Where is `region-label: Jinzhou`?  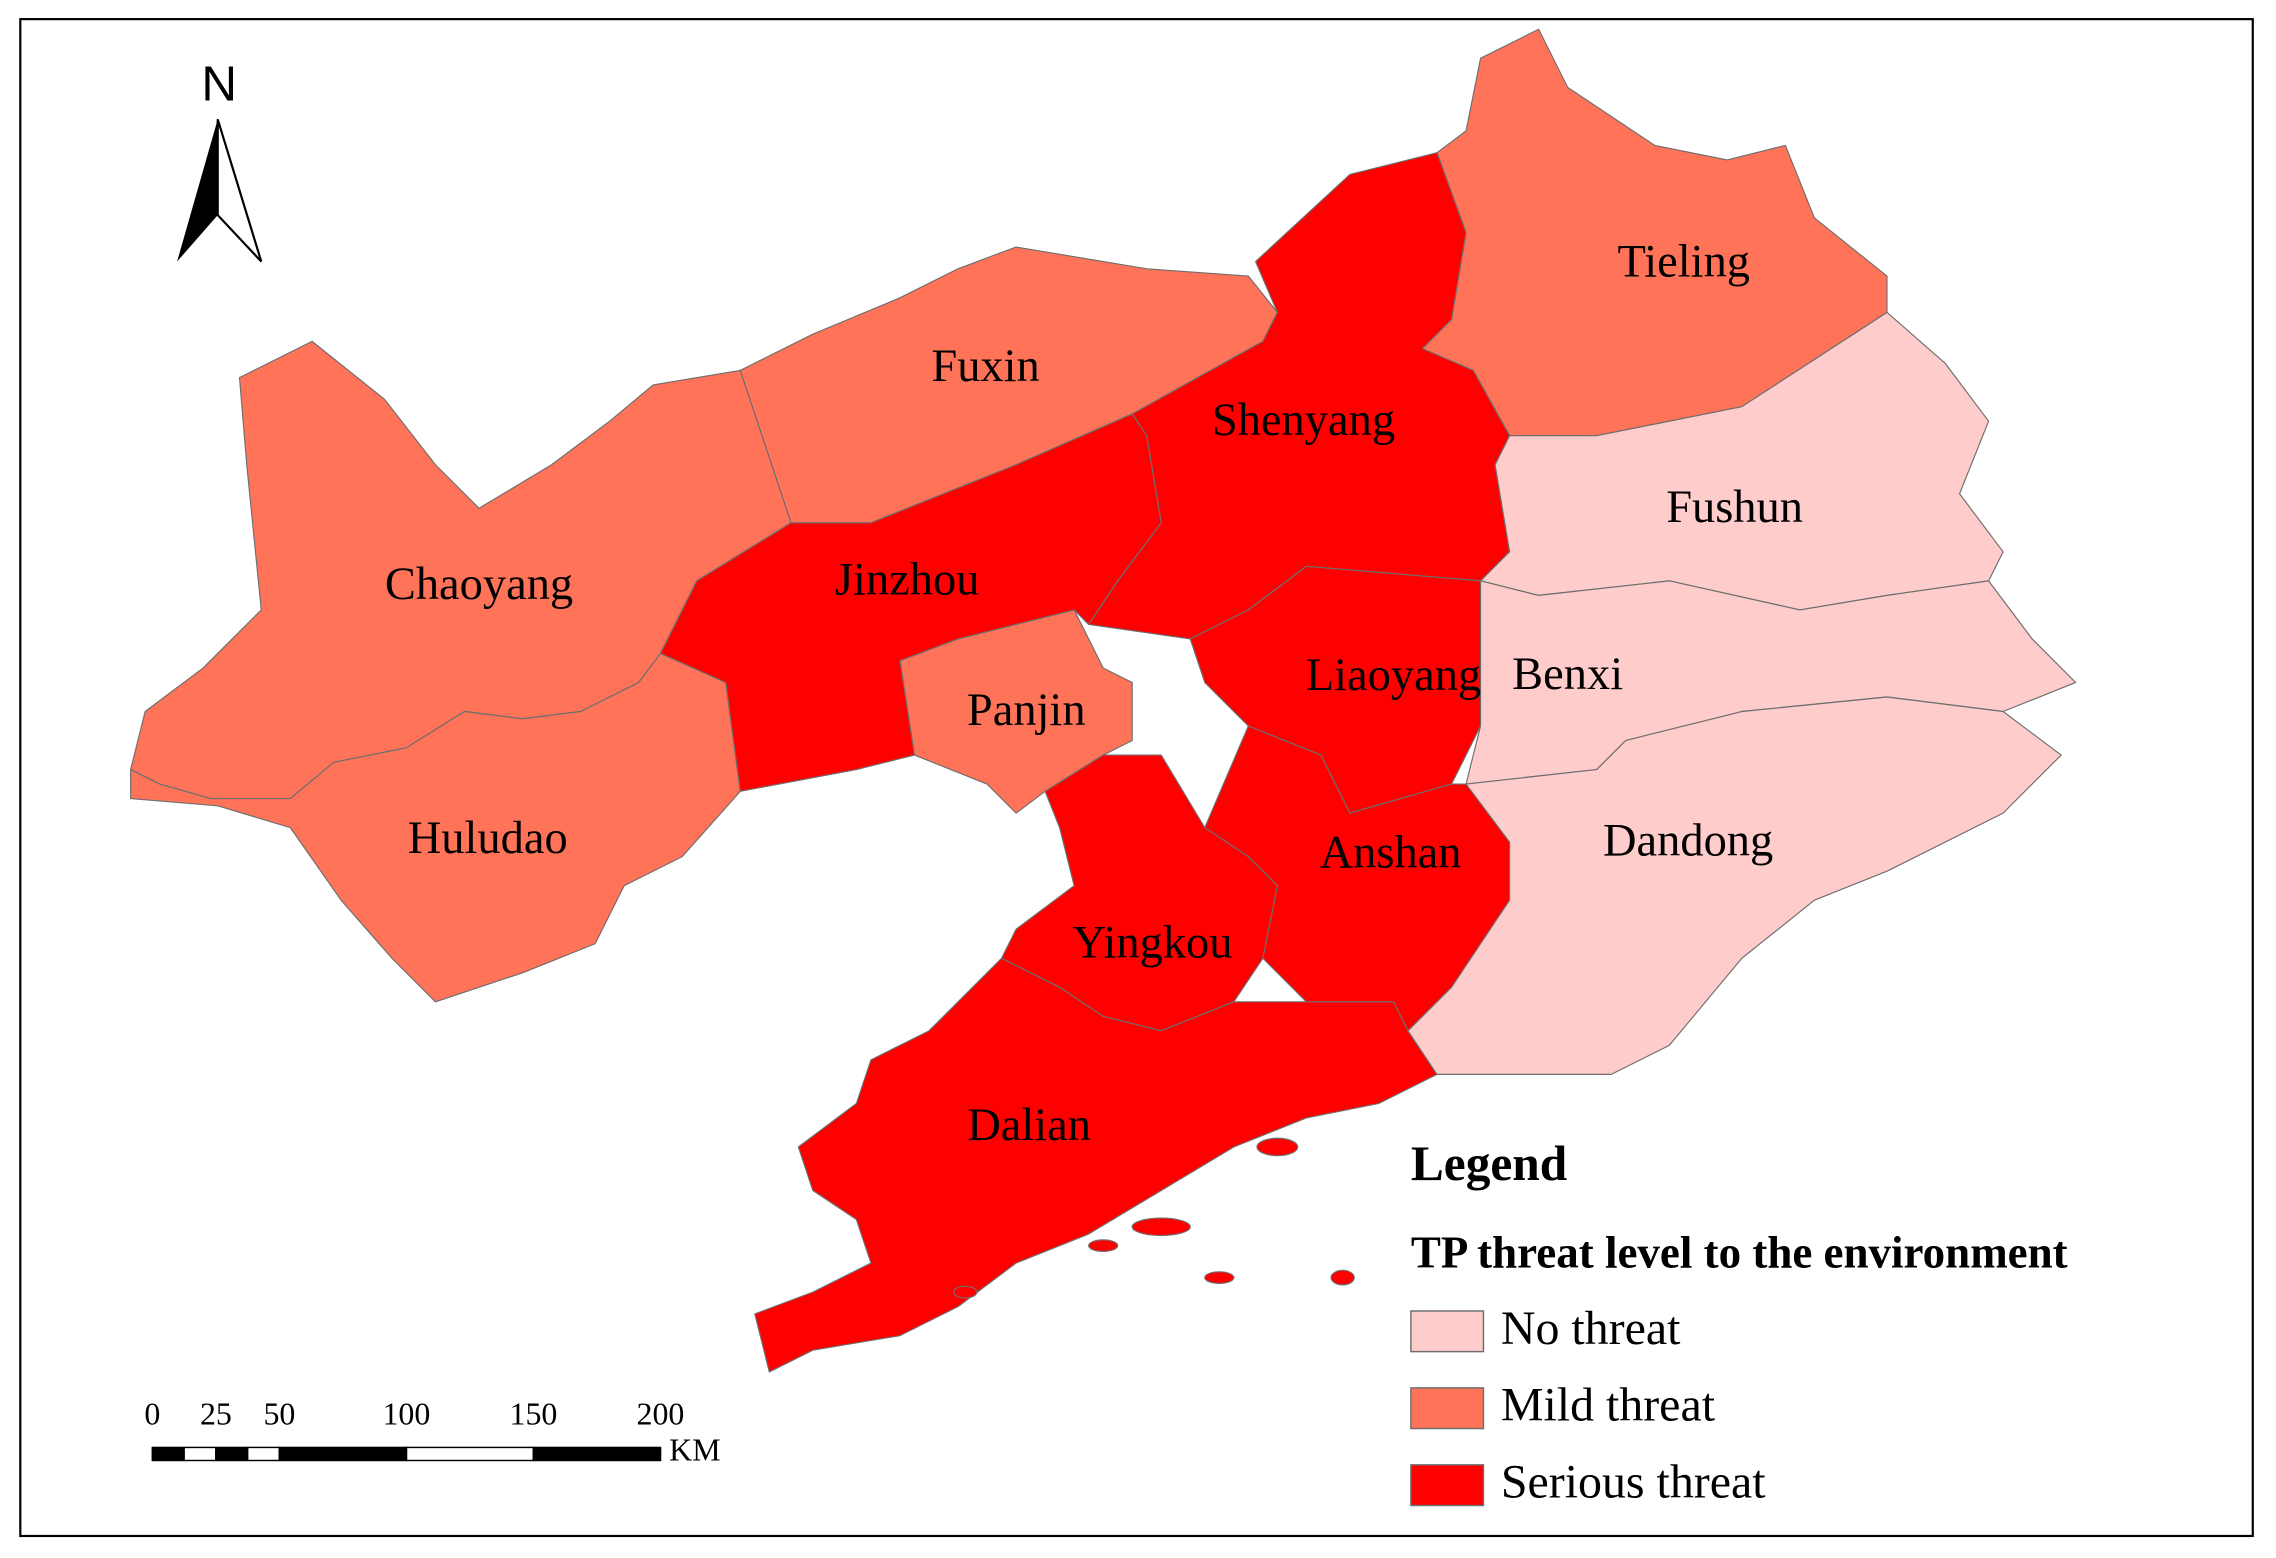
region-label: Jinzhou is located at coordinates (907, 579).